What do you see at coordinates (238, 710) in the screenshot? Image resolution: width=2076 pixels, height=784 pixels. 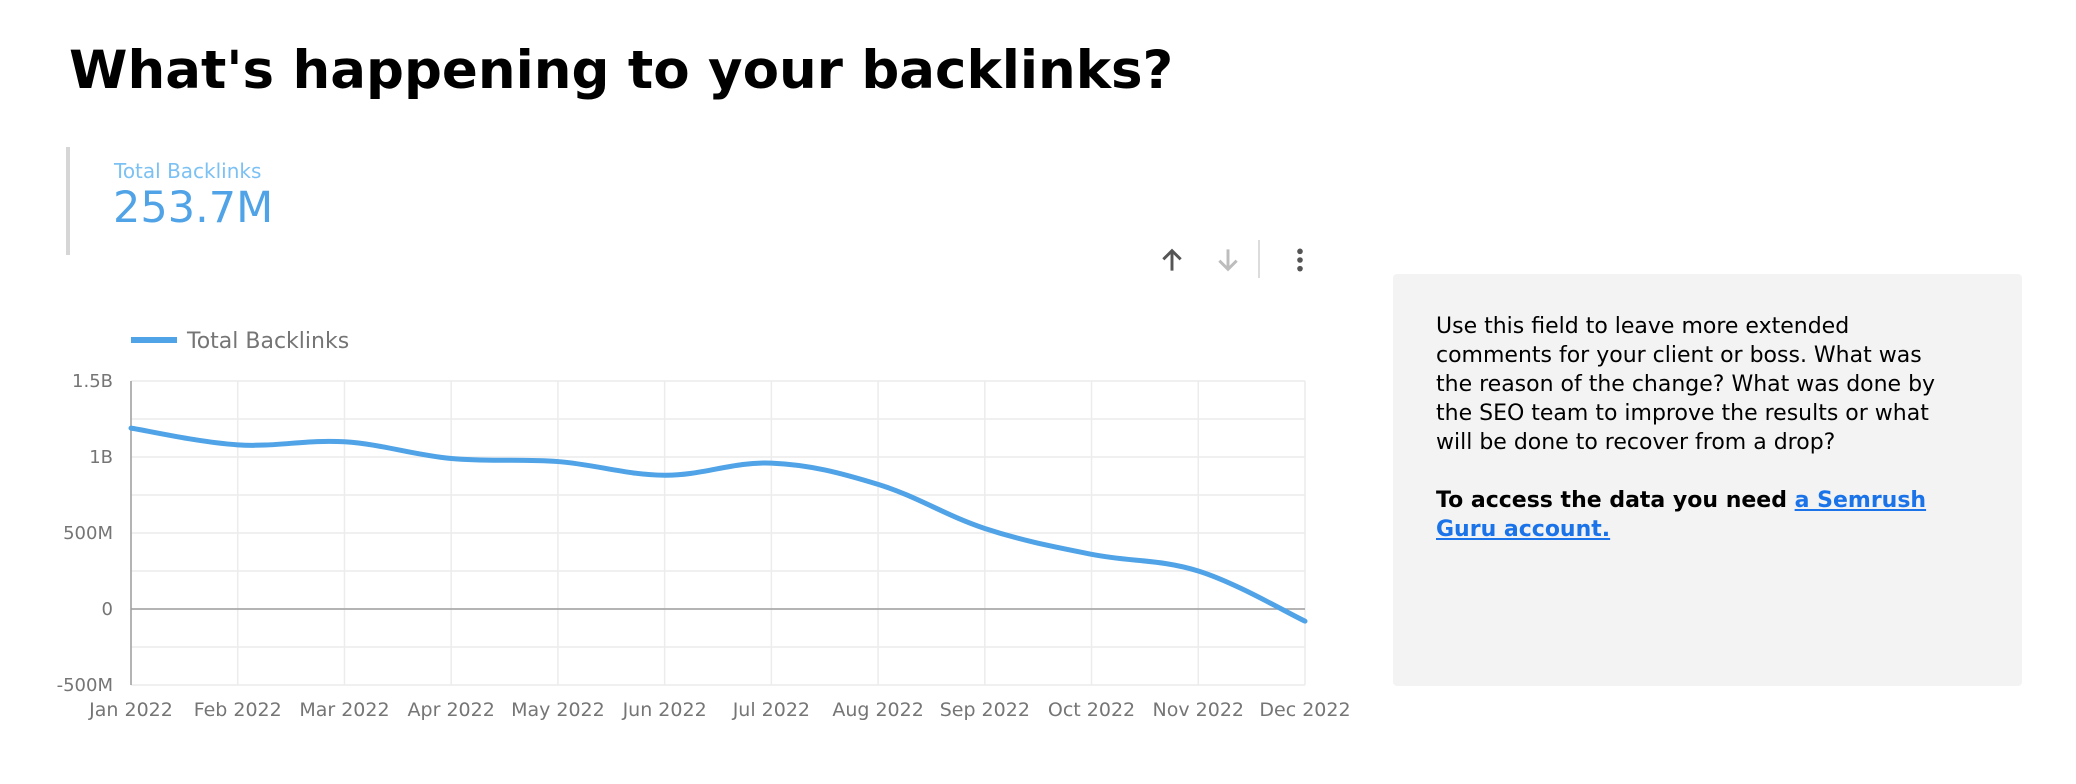 I see `x-tick-label: Feb 2022` at bounding box center [238, 710].